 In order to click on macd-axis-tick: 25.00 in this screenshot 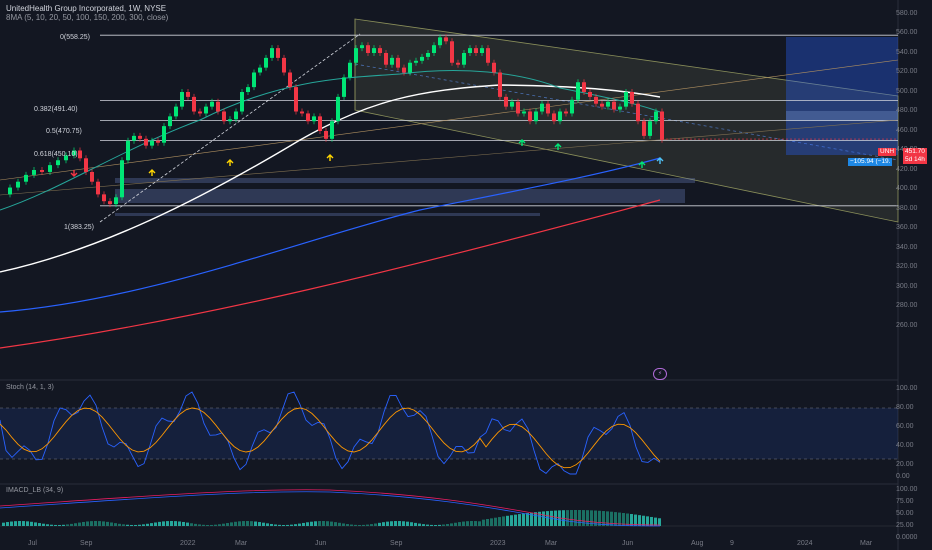, I will do `click(905, 525)`.